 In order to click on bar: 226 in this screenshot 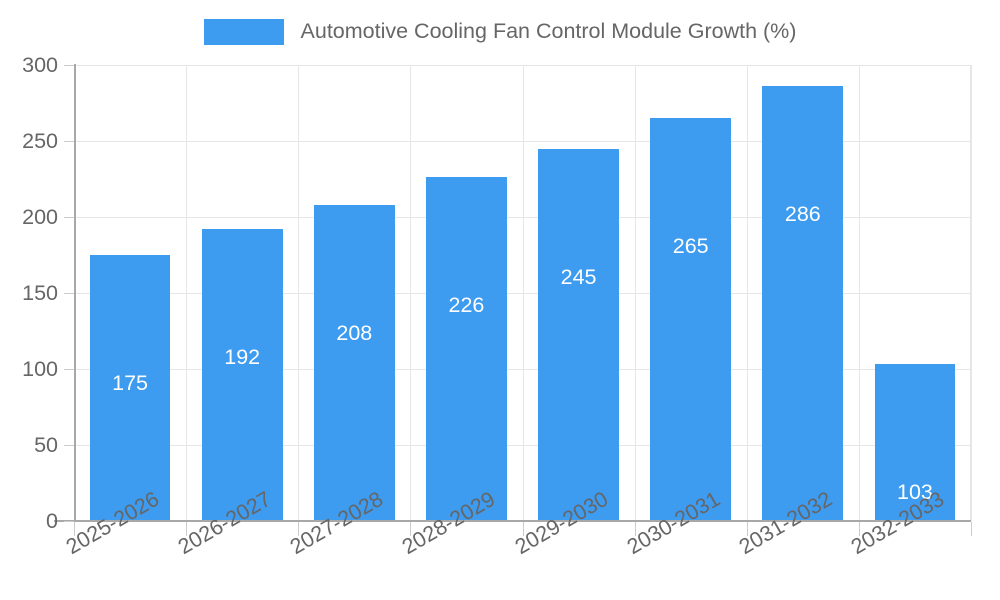, I will do `click(466, 349)`.